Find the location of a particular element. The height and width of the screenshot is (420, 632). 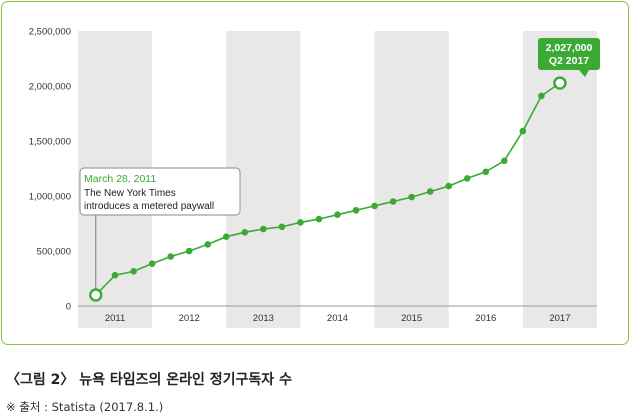

x-tick-label: 2016 is located at coordinates (485, 318).